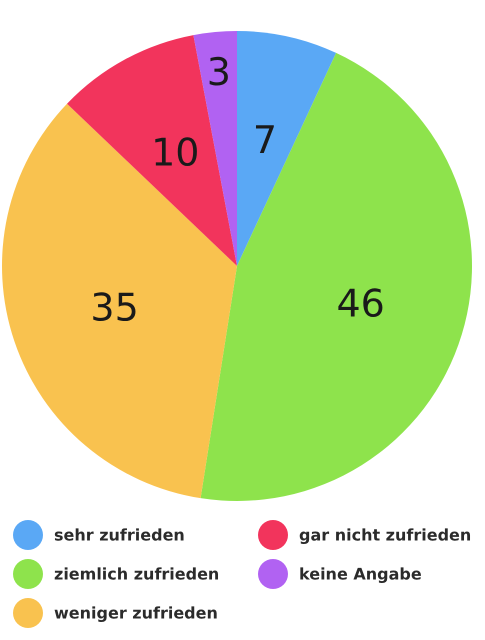  What do you see at coordinates (136, 613) in the screenshot?
I see `legend-label: weniger zufrieden` at bounding box center [136, 613].